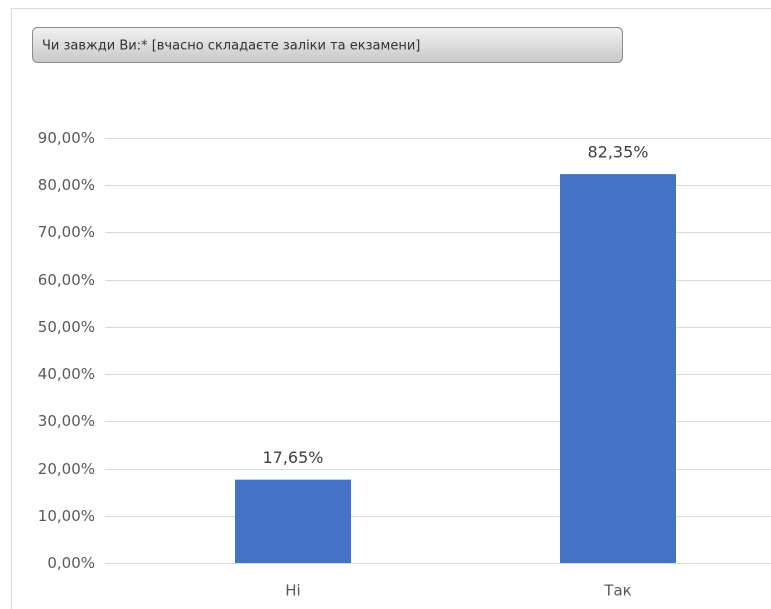 The height and width of the screenshot is (609, 771). I want to click on title-box, so click(327, 45).